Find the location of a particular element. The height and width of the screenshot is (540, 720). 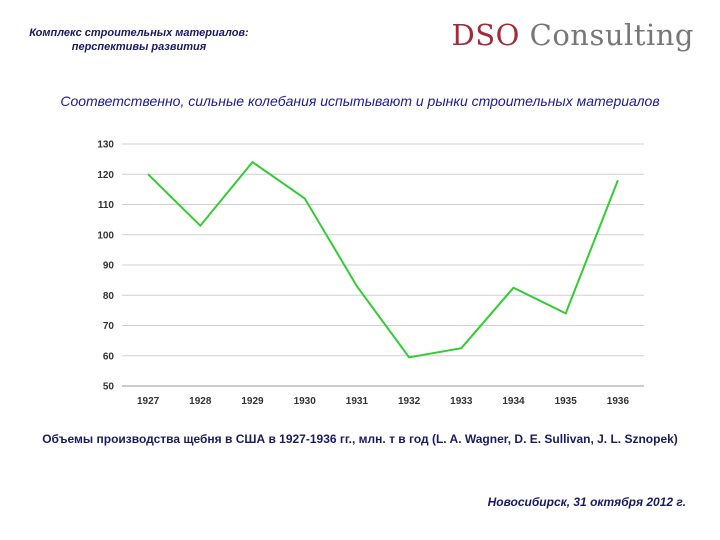

y-tick-label: 120 is located at coordinates (105, 175).